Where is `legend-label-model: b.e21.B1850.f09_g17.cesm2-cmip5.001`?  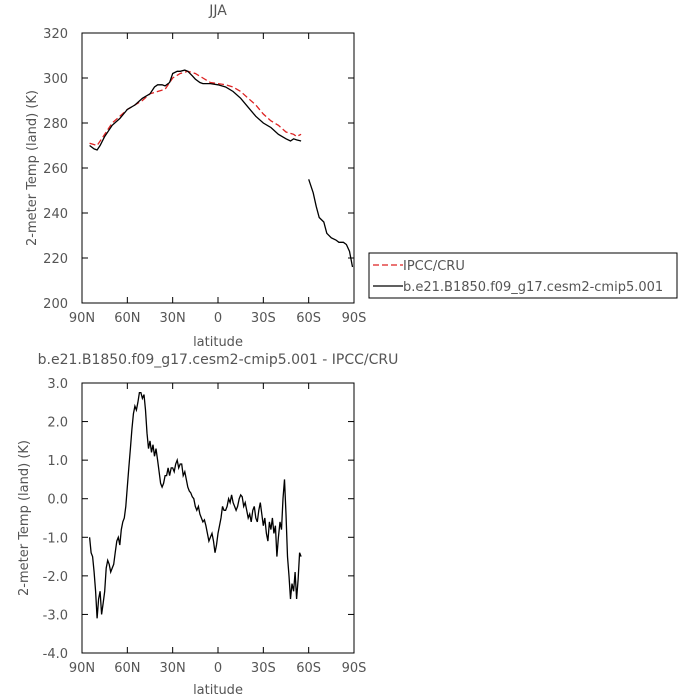 legend-label-model: b.e21.B1850.f09_g17.cesm2-cmip5.001 is located at coordinates (533, 287).